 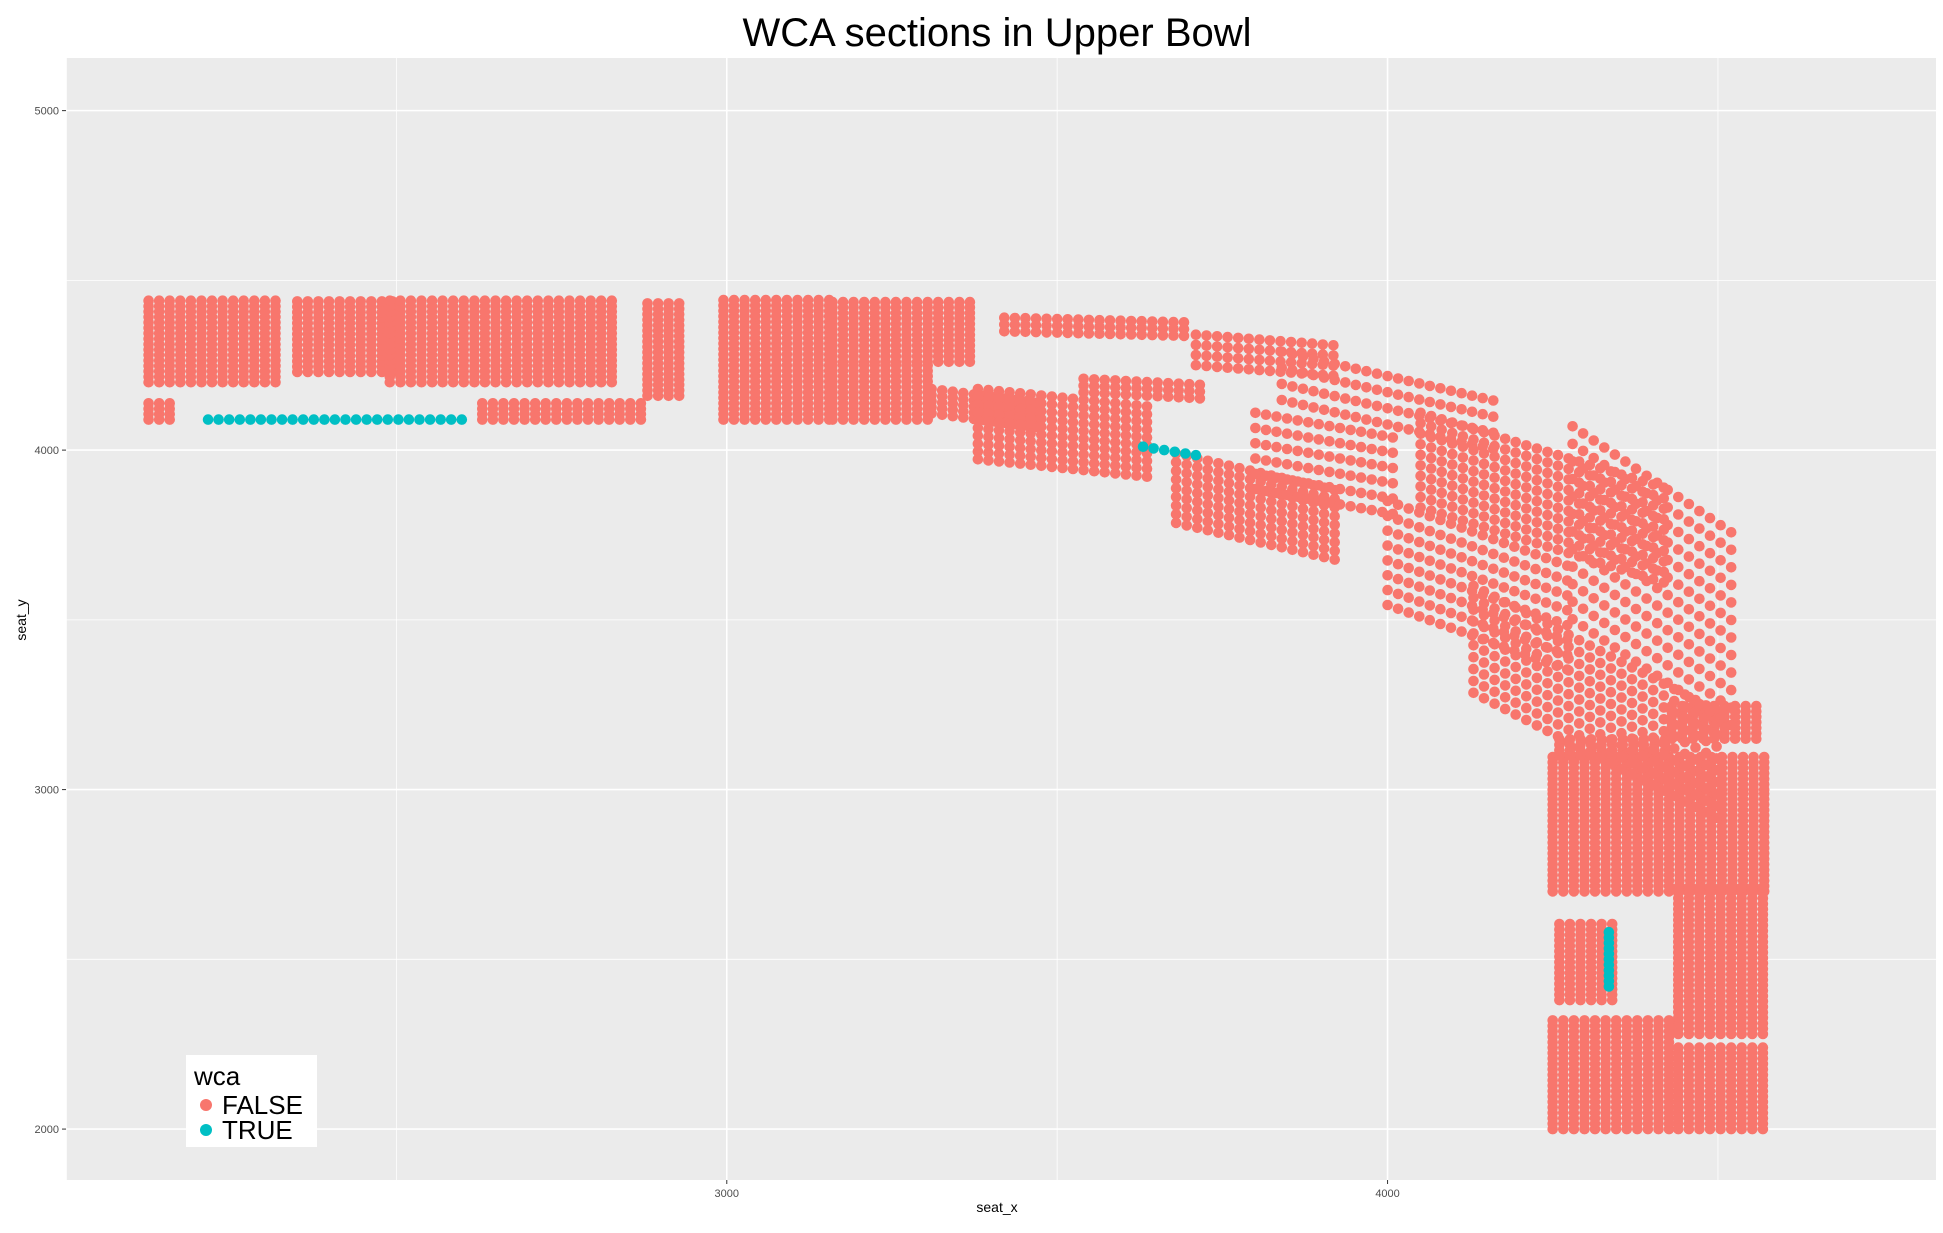 I want to click on x-axis-ticks: 3000 4000, so click(x=1057, y=1190).